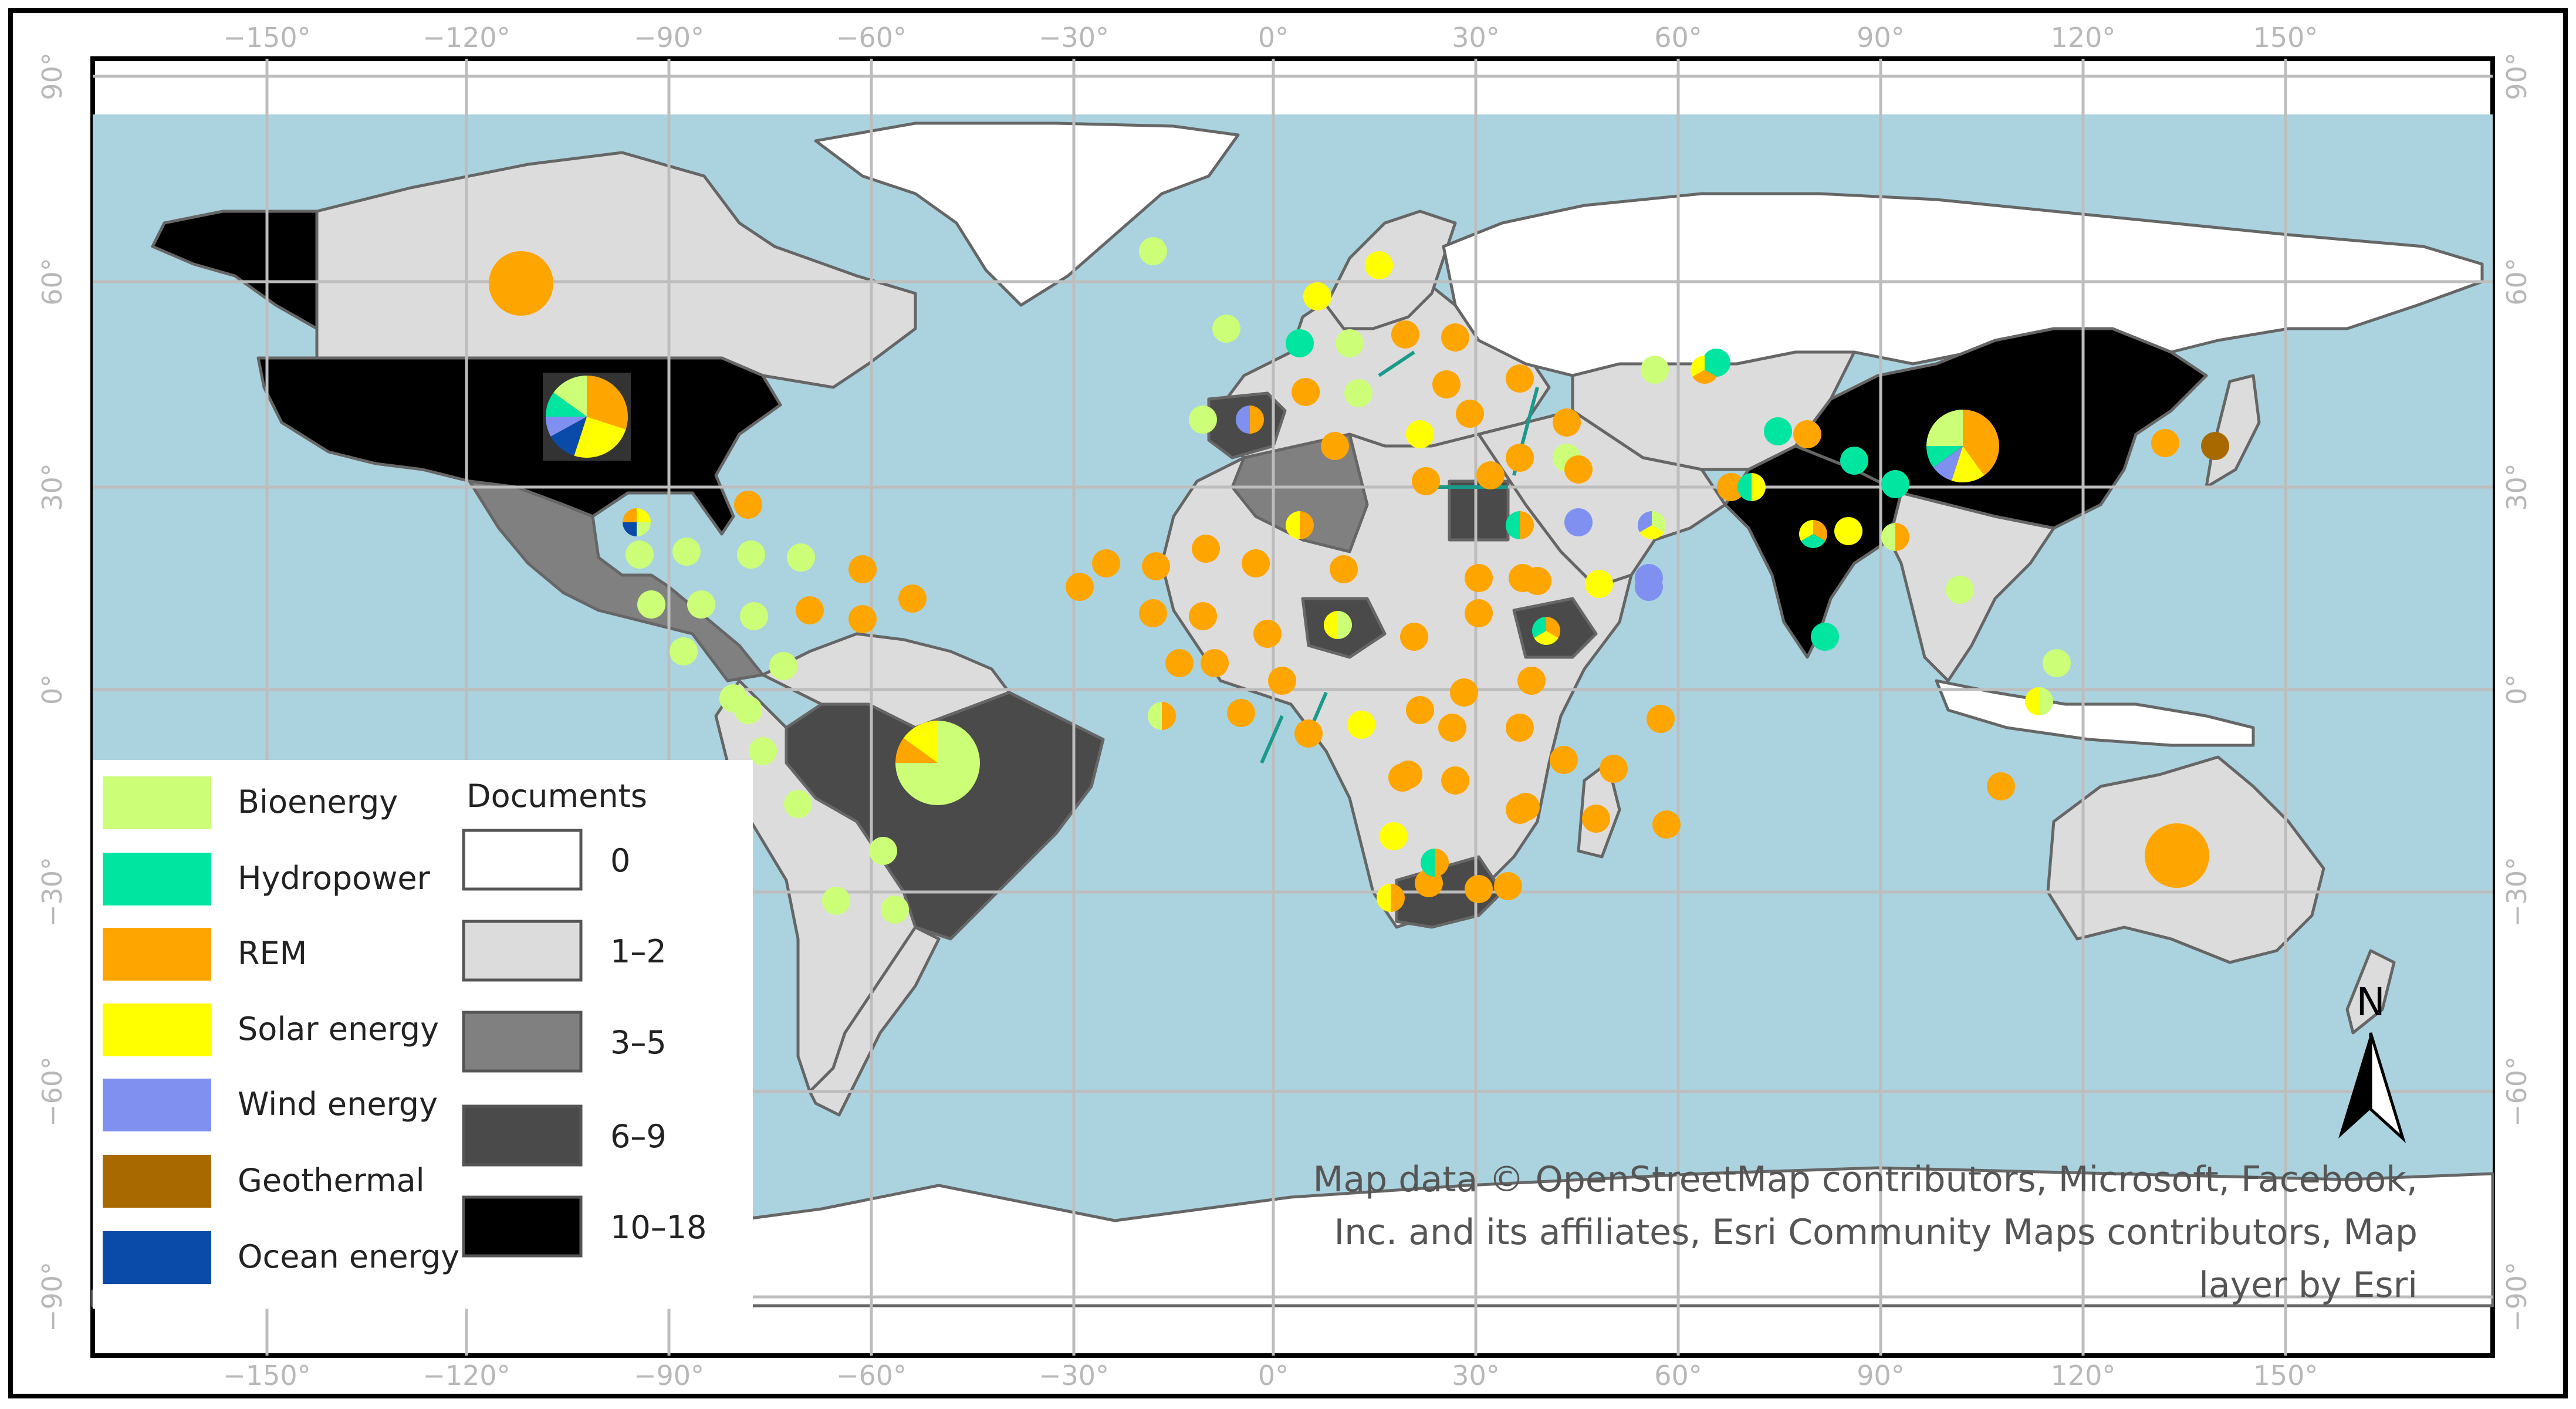 This screenshot has width=2576, height=1409. What do you see at coordinates (157, 1182) in the screenshot?
I see `legend-swatch` at bounding box center [157, 1182].